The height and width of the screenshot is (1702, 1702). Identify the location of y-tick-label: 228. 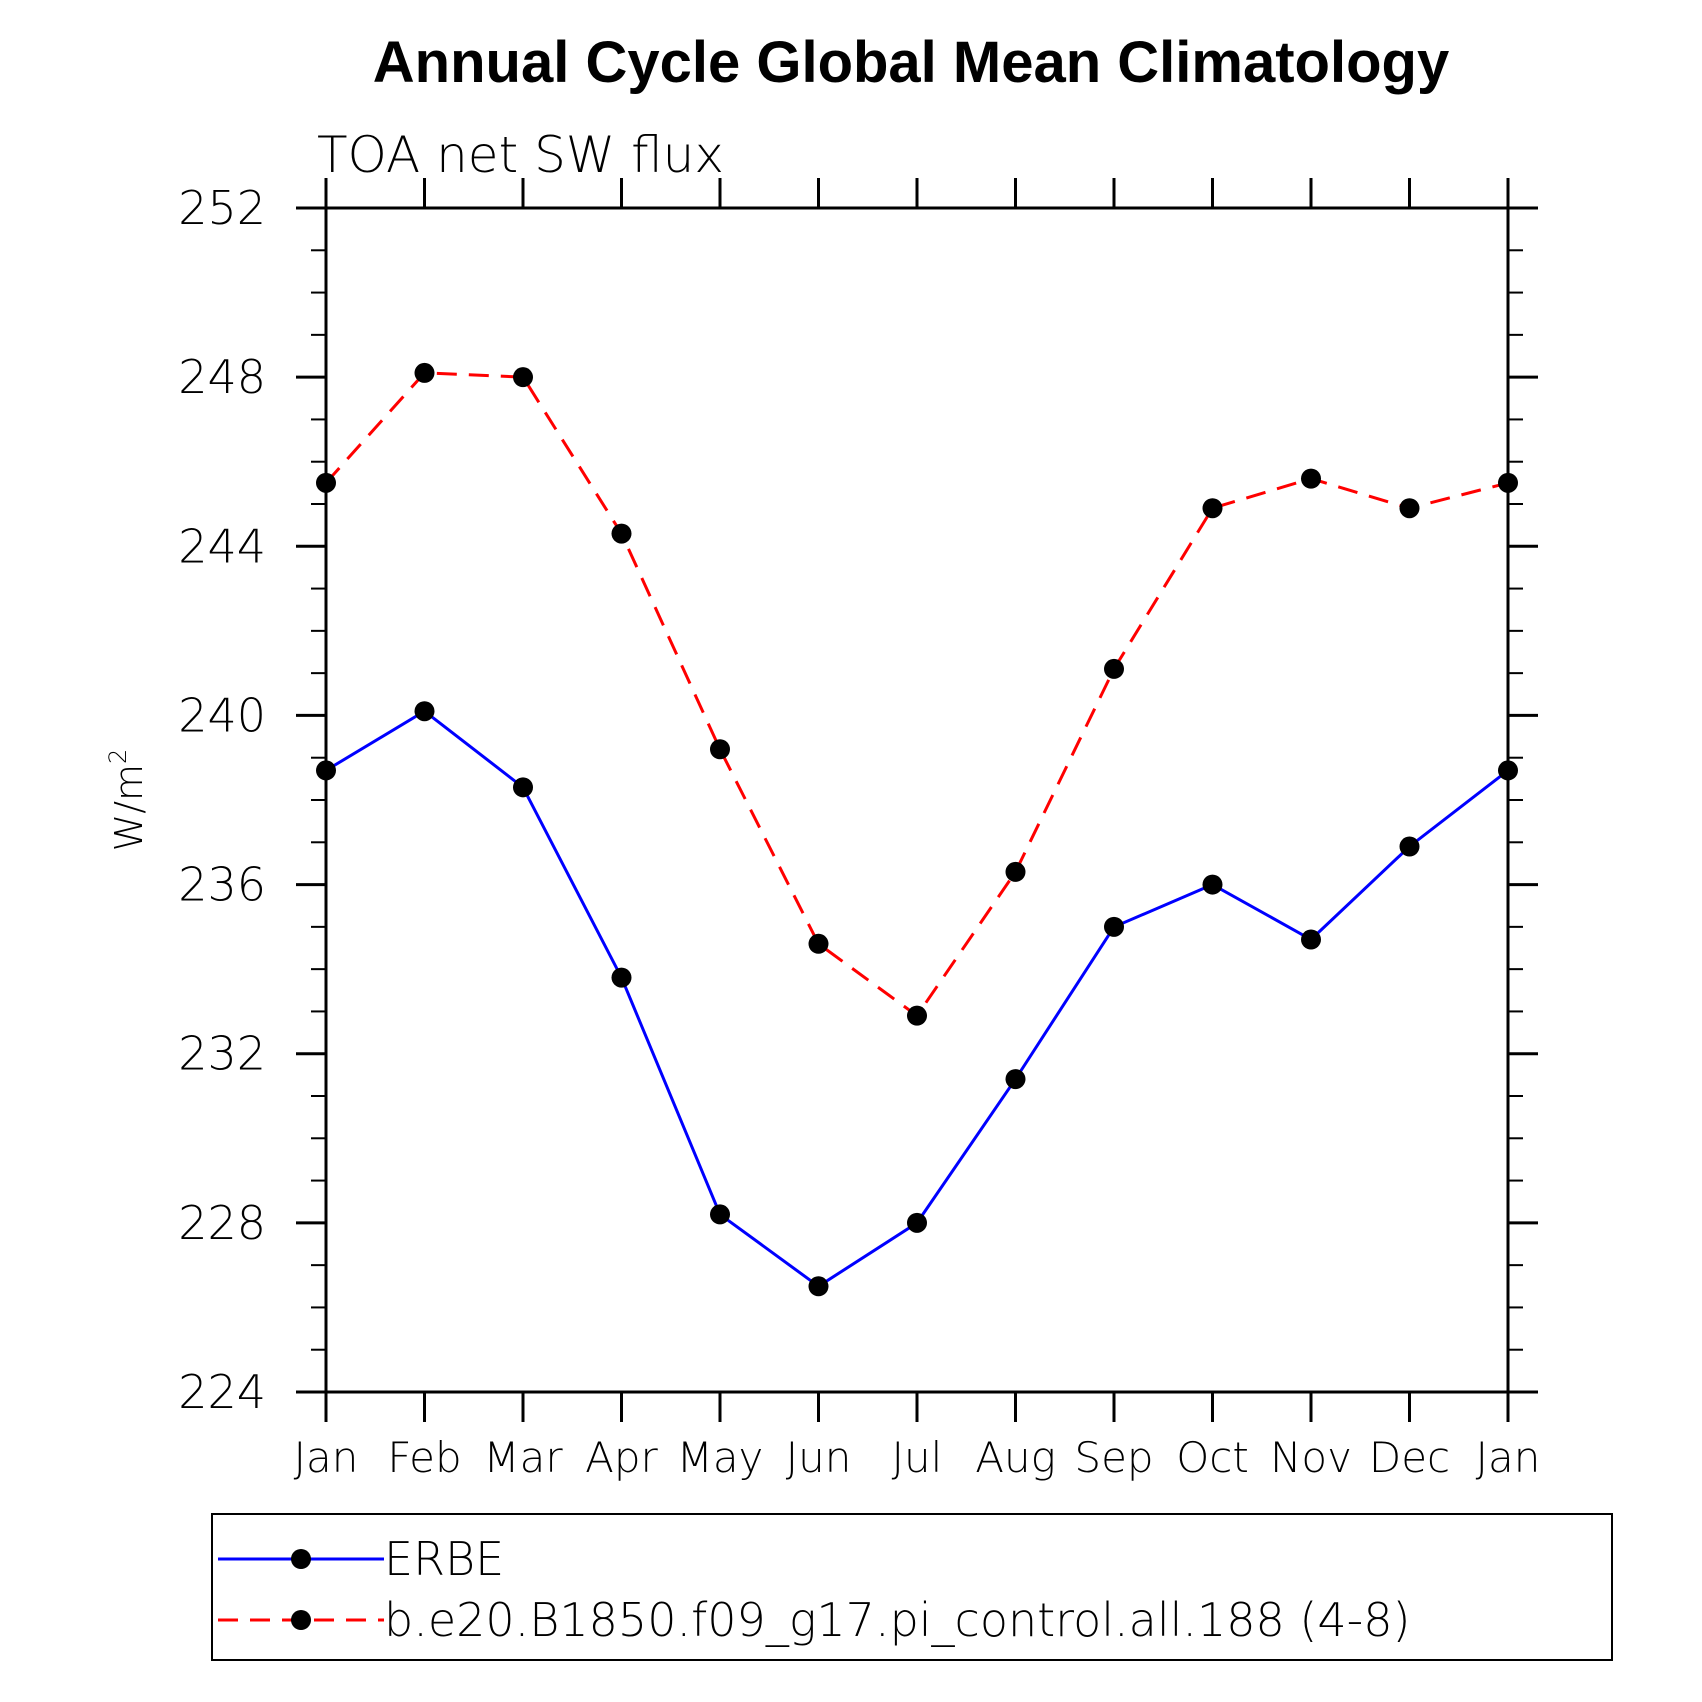
(222, 1223).